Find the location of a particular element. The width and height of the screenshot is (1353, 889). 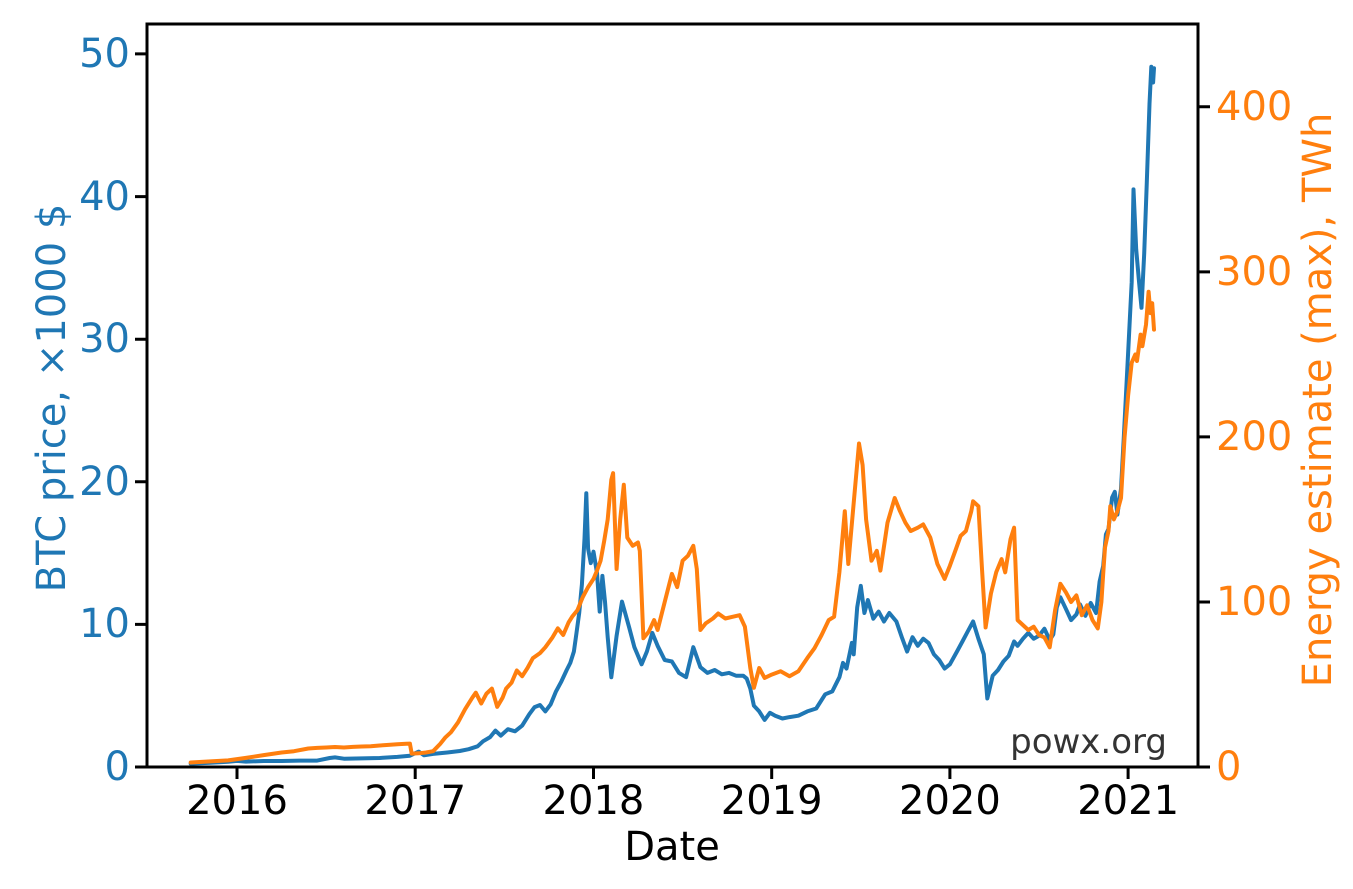

y-right-tick-label: 400 is located at coordinates (1254, 106).